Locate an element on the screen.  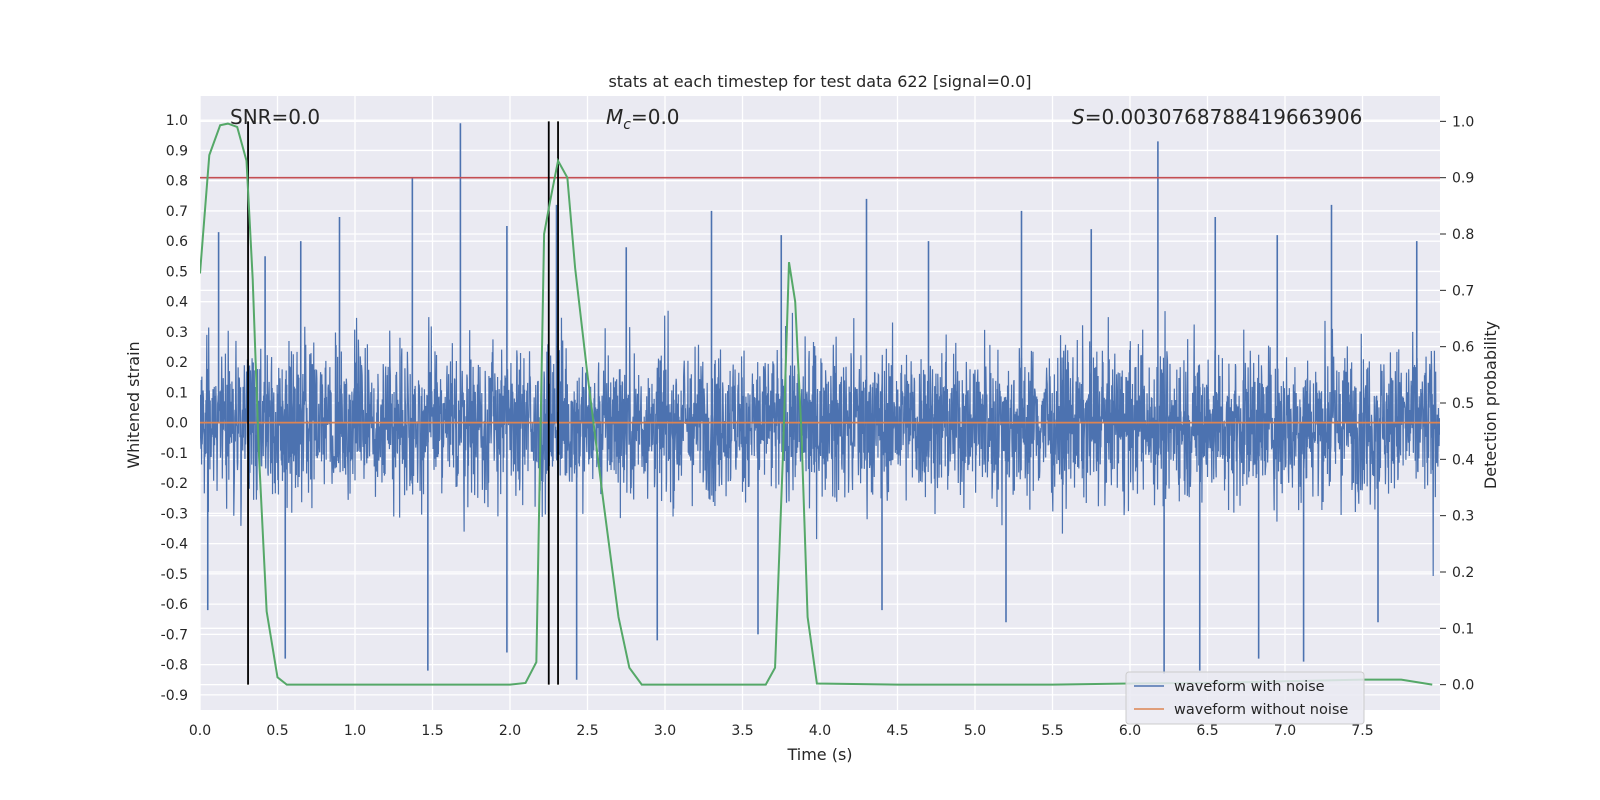
right-tick-label: 0.1 is located at coordinates (1463, 629).